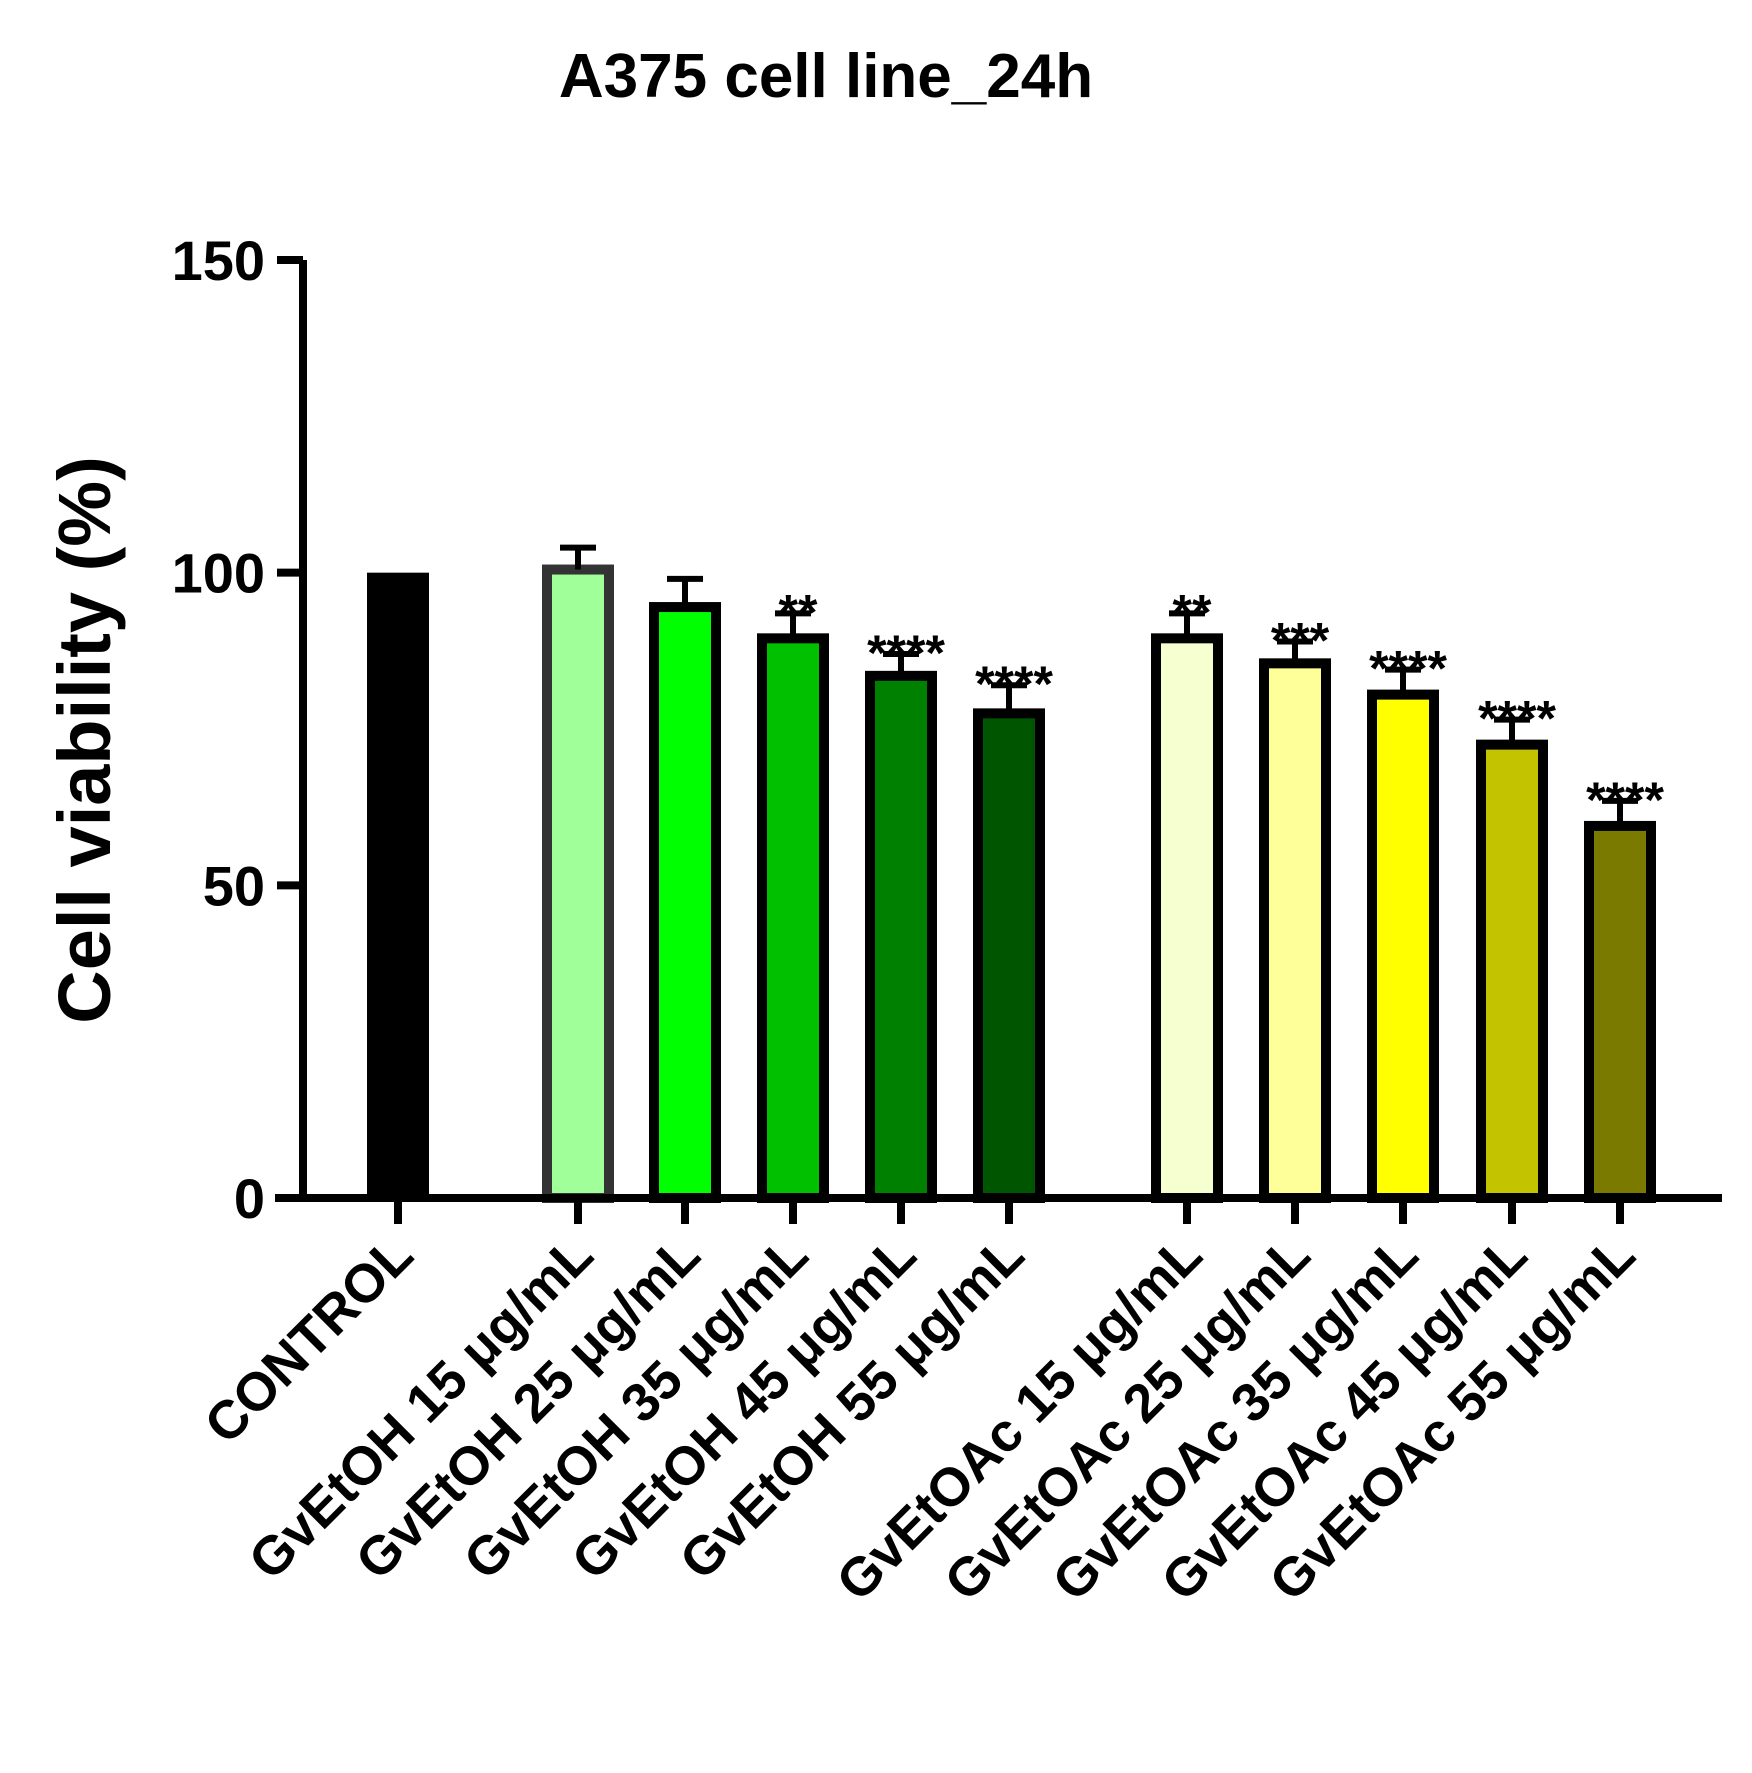  I want to click on y-axis-label: Cell viability (%), so click(84, 739).